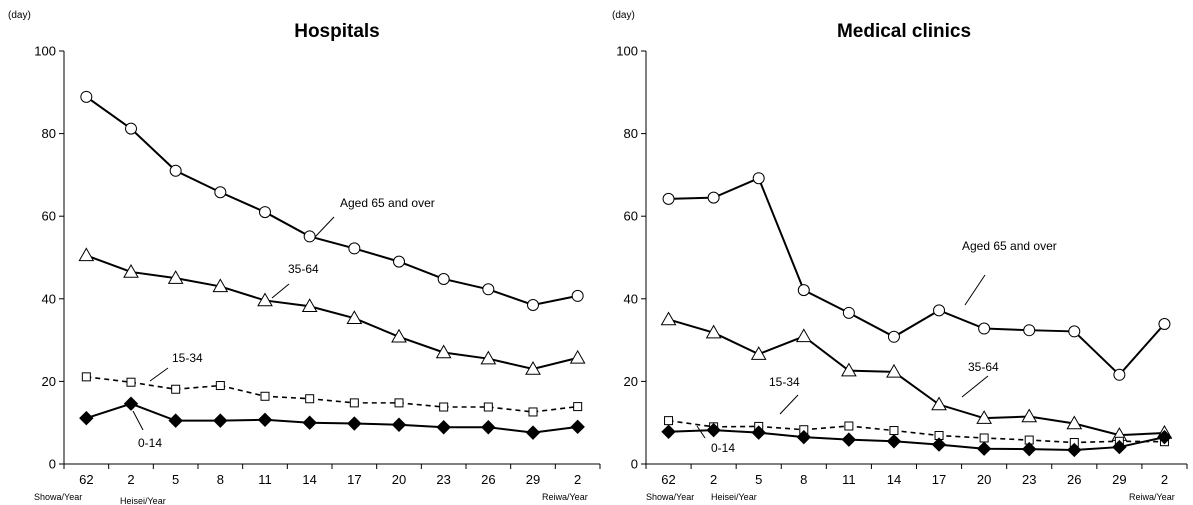 The image size is (1193, 505). I want to click on x-tick-label: 20, so click(984, 479).